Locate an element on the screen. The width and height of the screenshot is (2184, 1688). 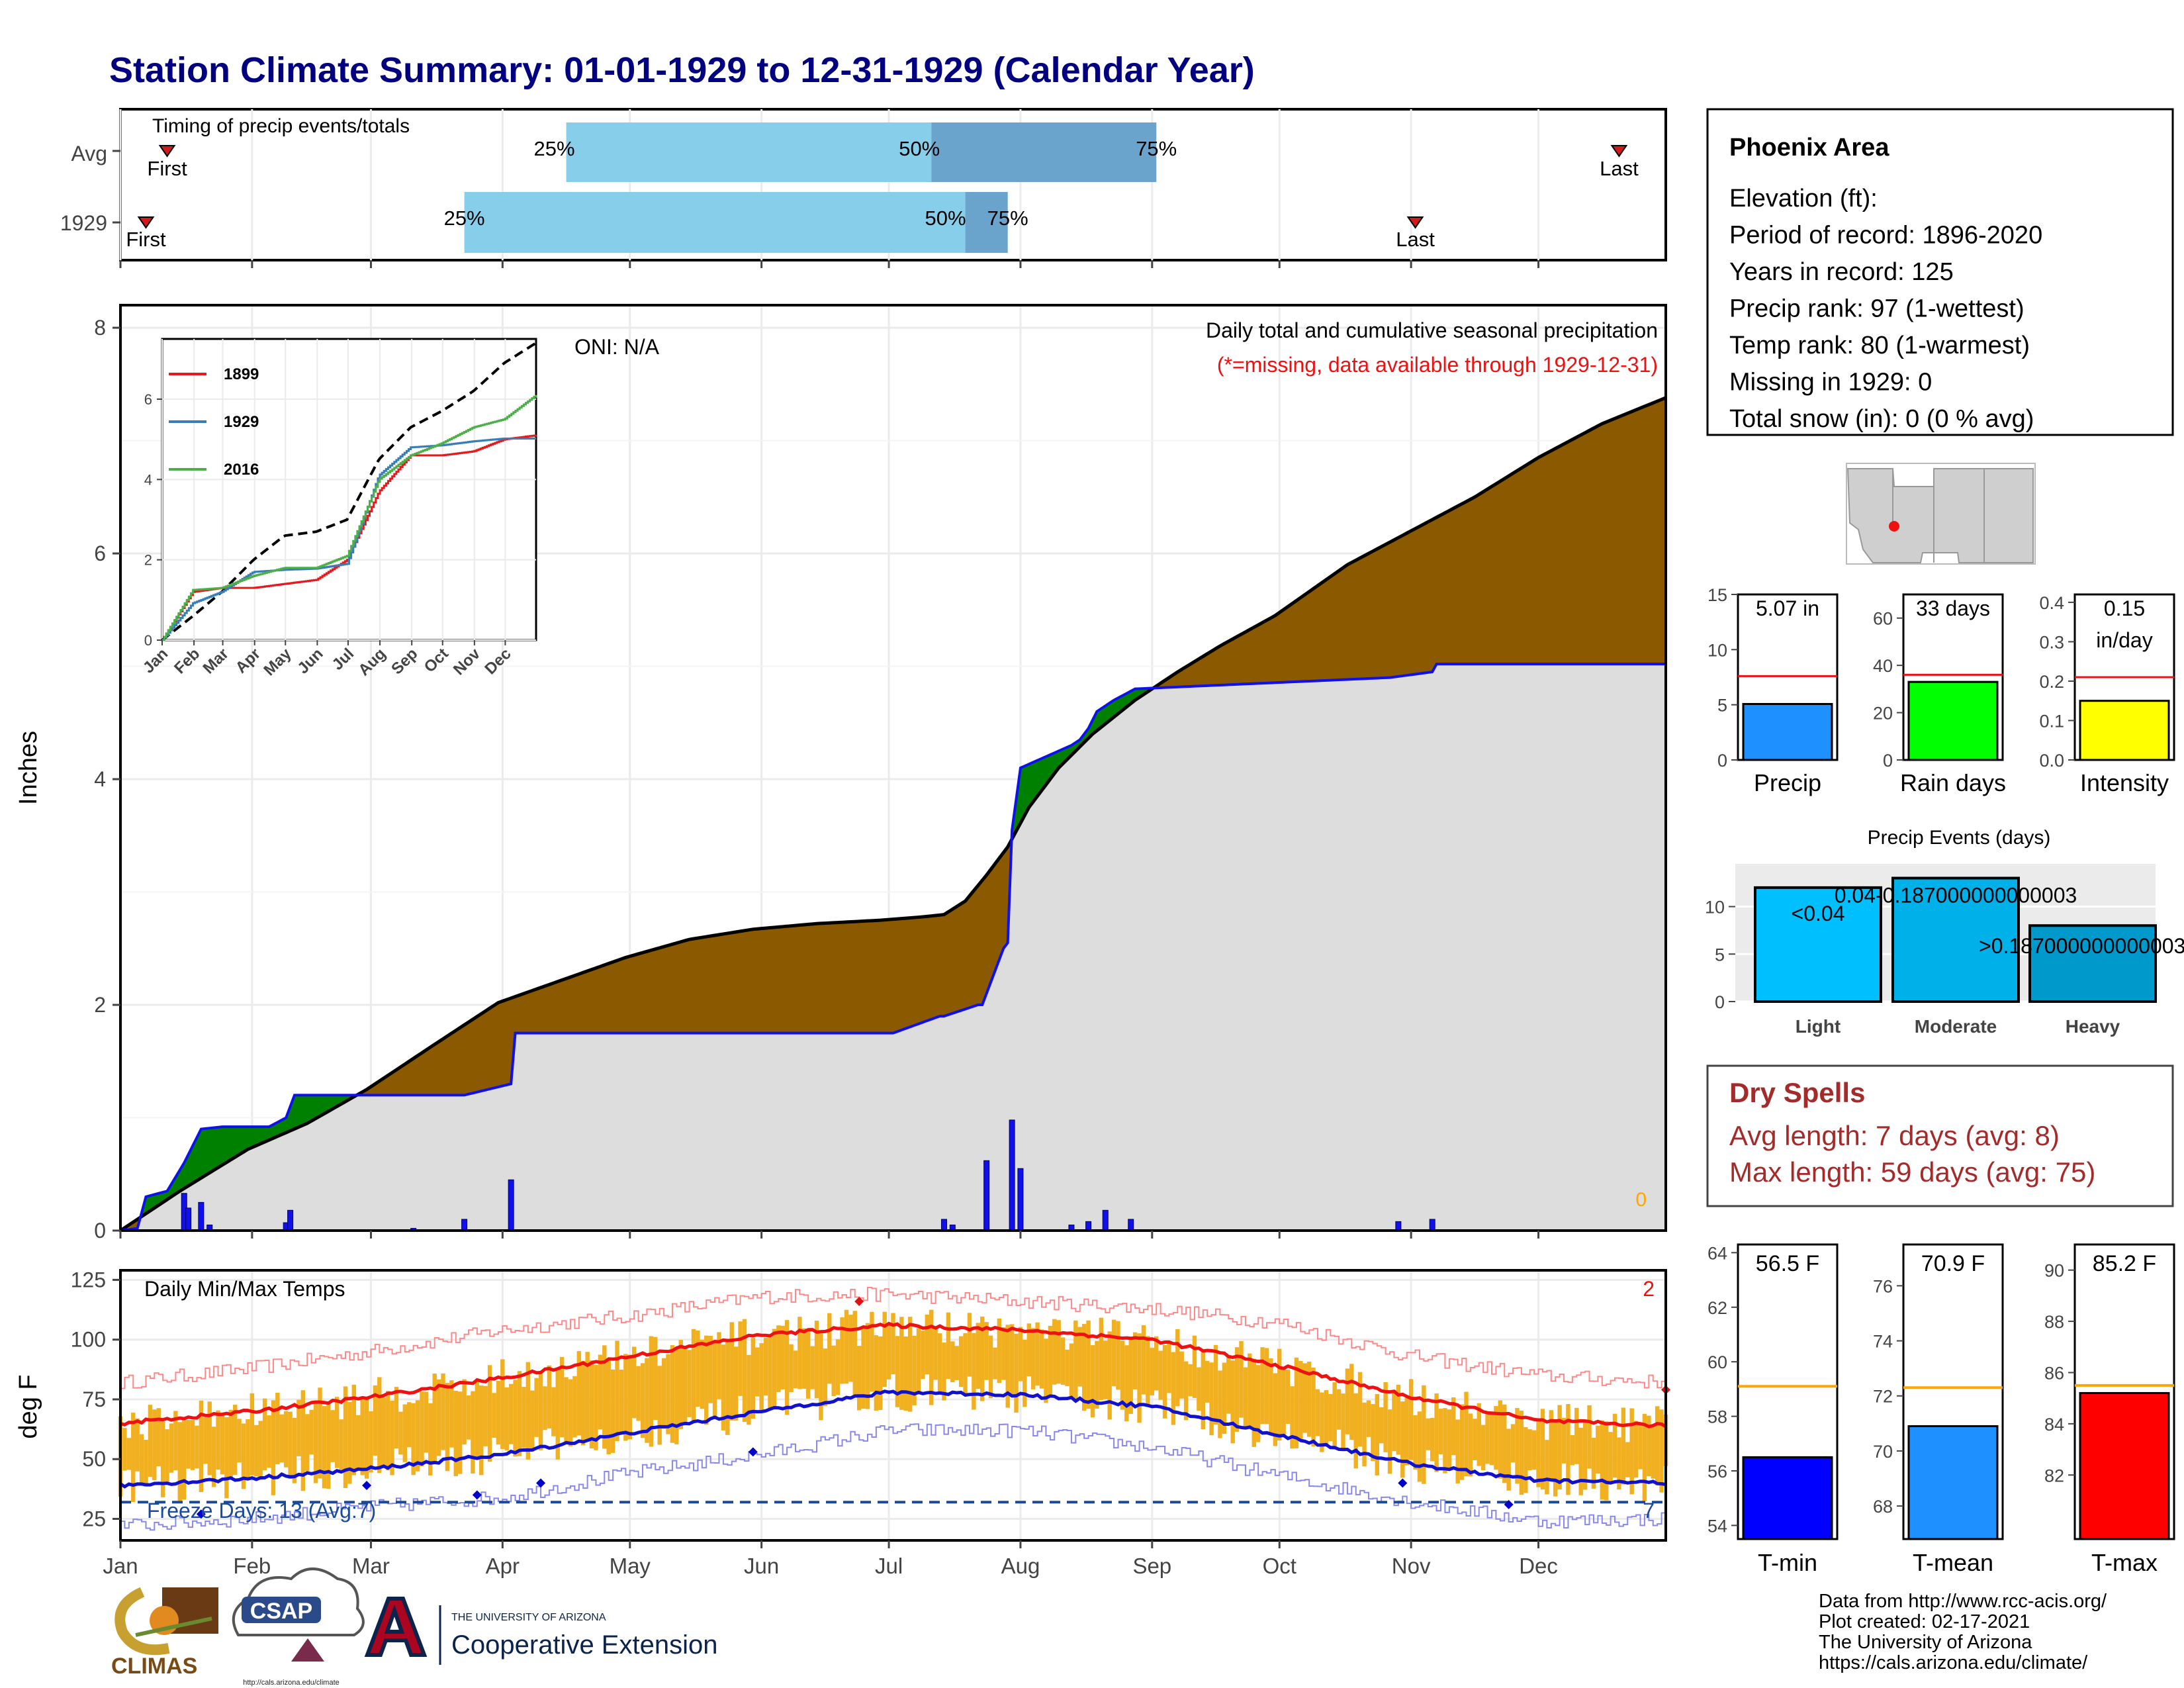
temp-title: Daily Min/Max Temps is located at coordinates (245, 1289).